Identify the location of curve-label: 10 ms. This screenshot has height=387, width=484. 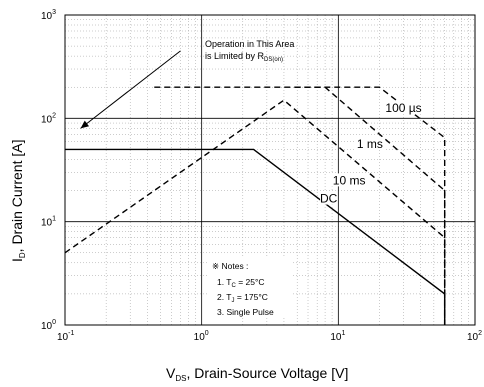
(349, 180).